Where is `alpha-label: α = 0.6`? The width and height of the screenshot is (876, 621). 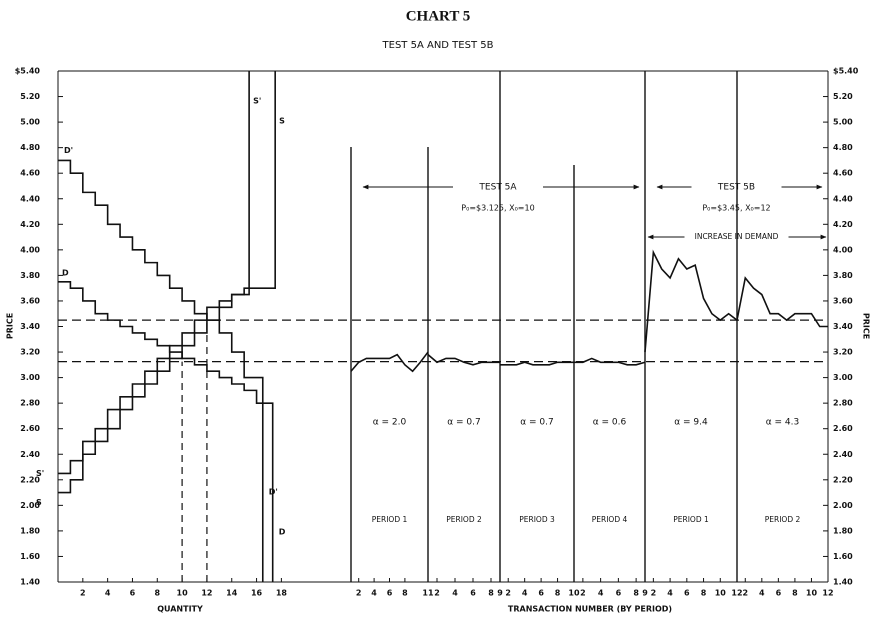
alpha-label: α = 0.6 is located at coordinates (610, 423).